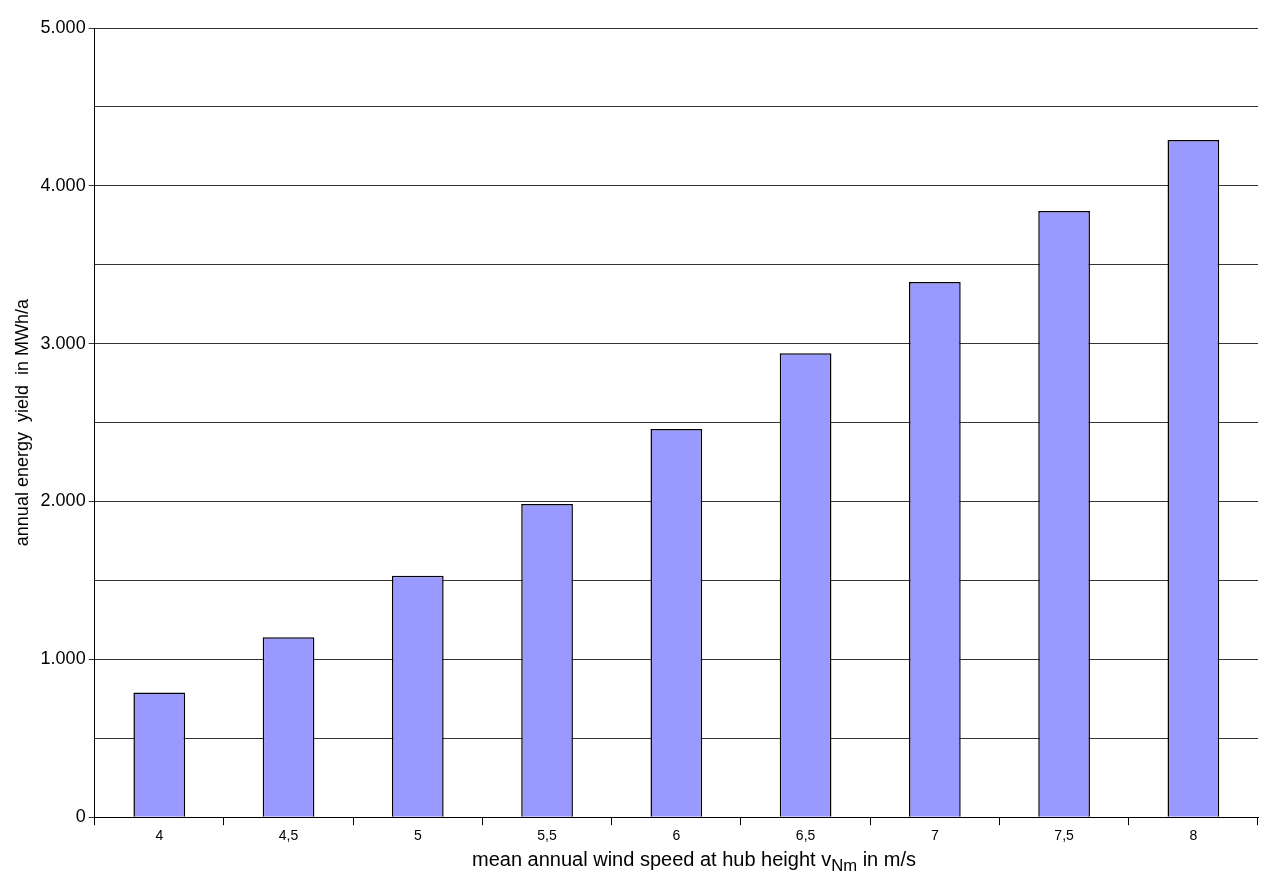  What do you see at coordinates (63, 658) in the screenshot?
I see `y-tick-label: 1.000` at bounding box center [63, 658].